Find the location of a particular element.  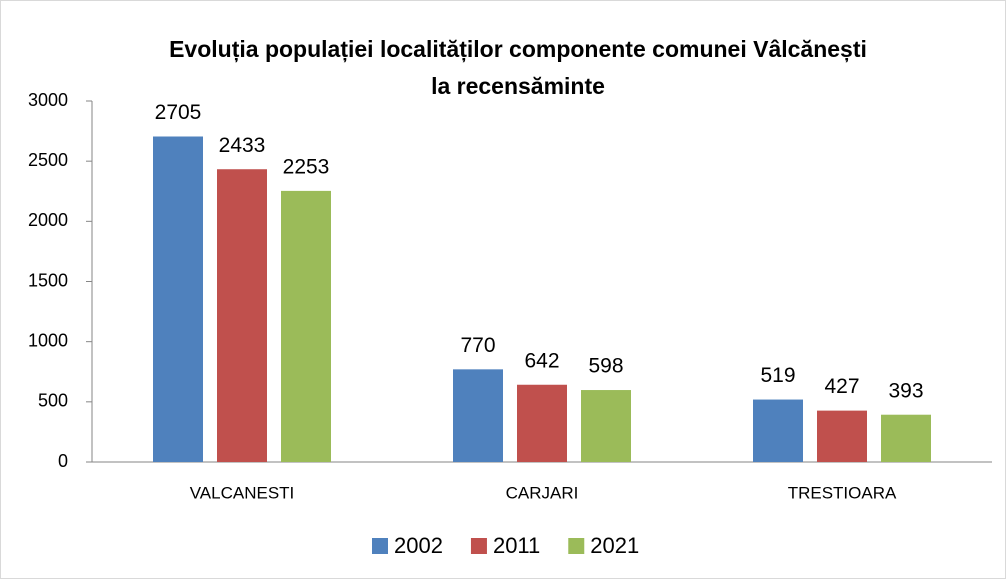

value-label: 2705 is located at coordinates (178, 112).